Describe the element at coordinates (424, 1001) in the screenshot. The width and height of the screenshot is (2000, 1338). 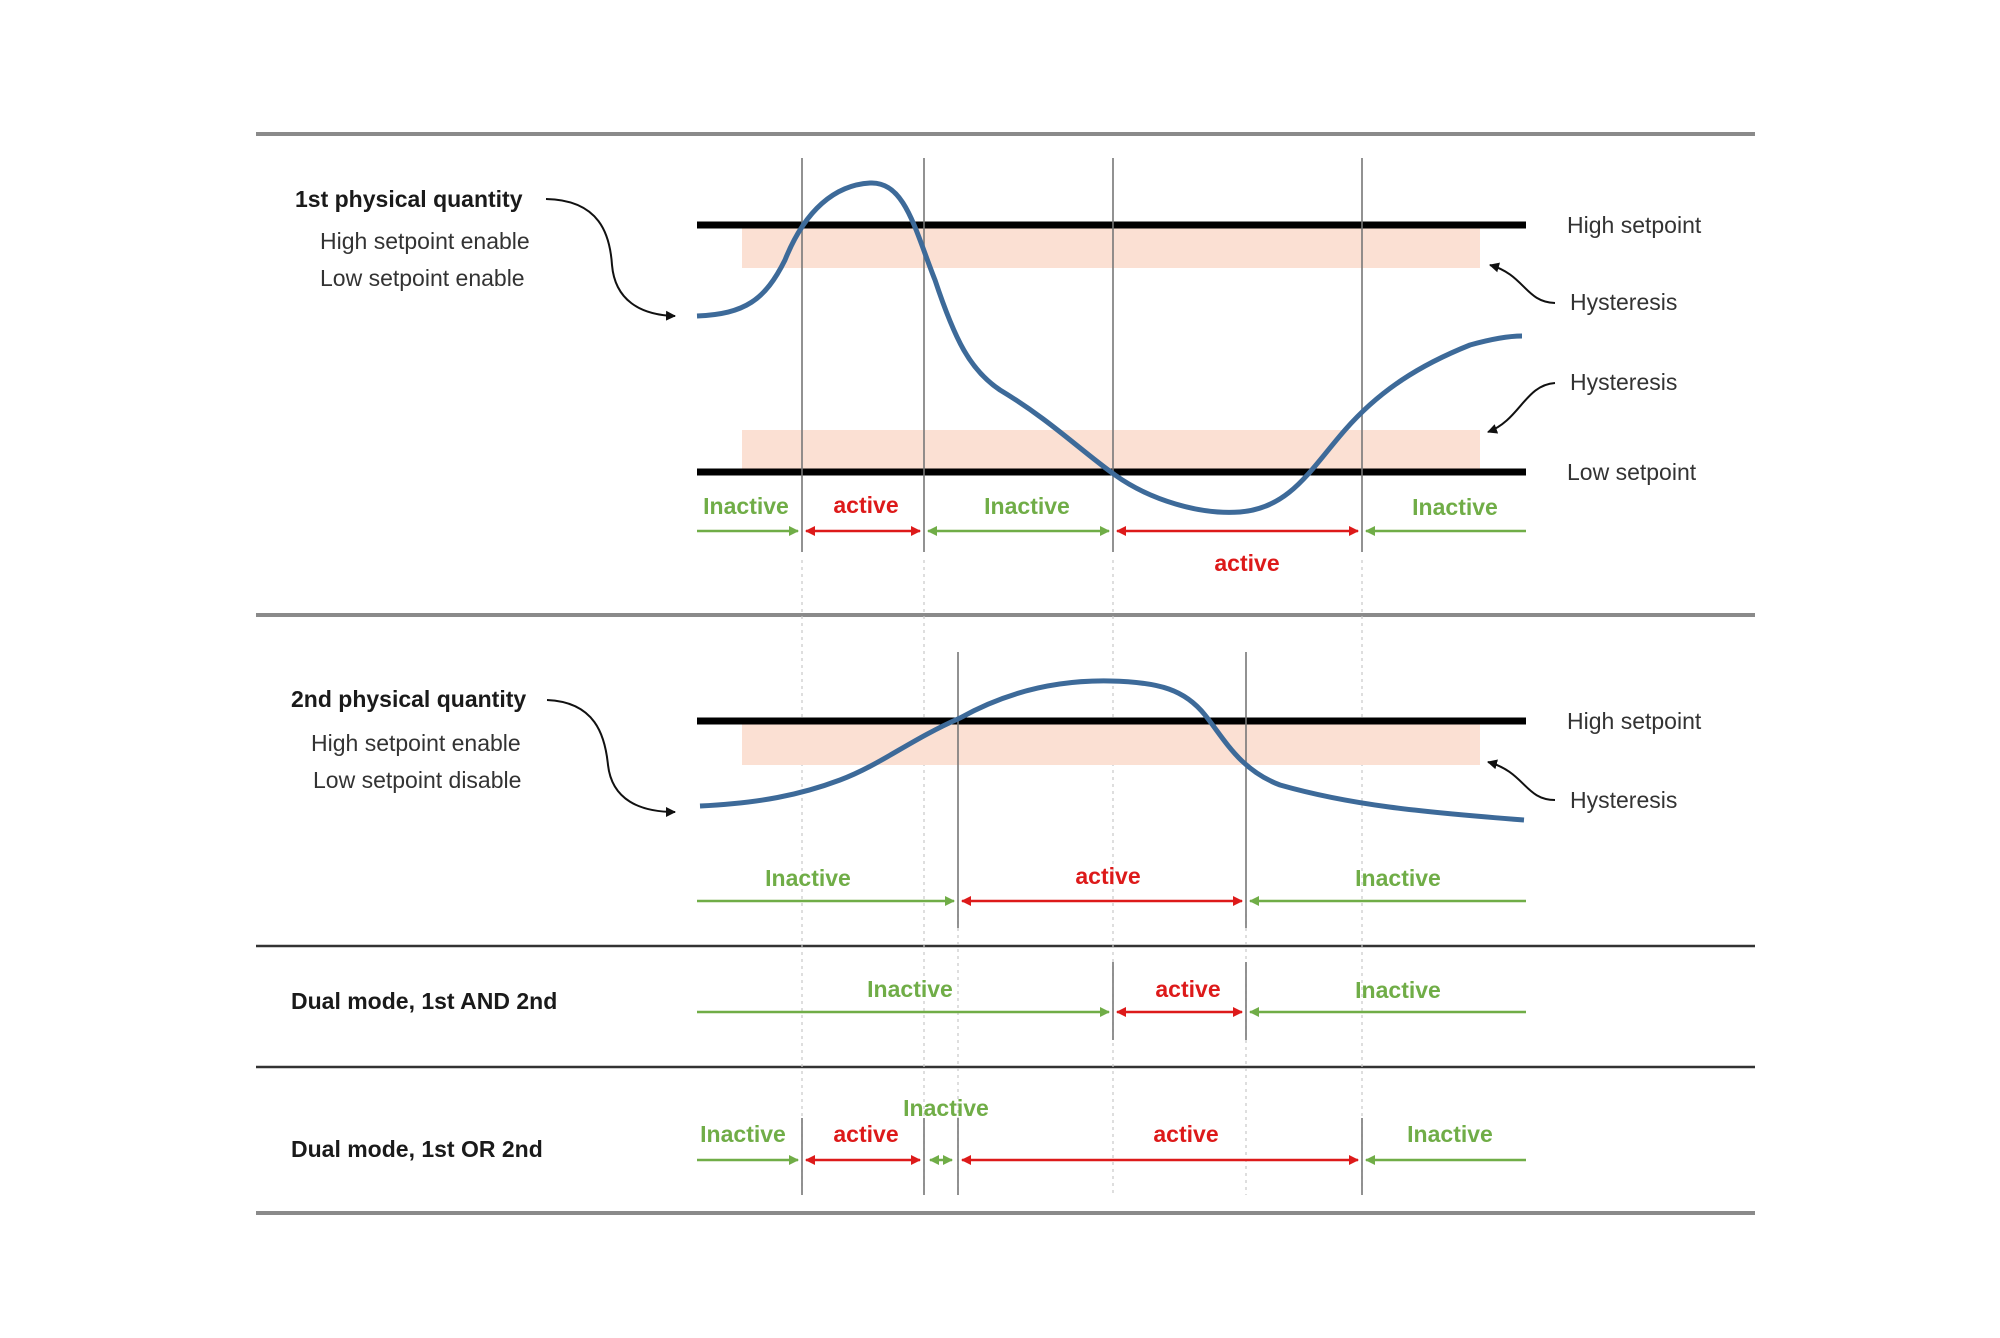
I see `and-mode-title: Dual mode, 1st AND 2nd` at that location.